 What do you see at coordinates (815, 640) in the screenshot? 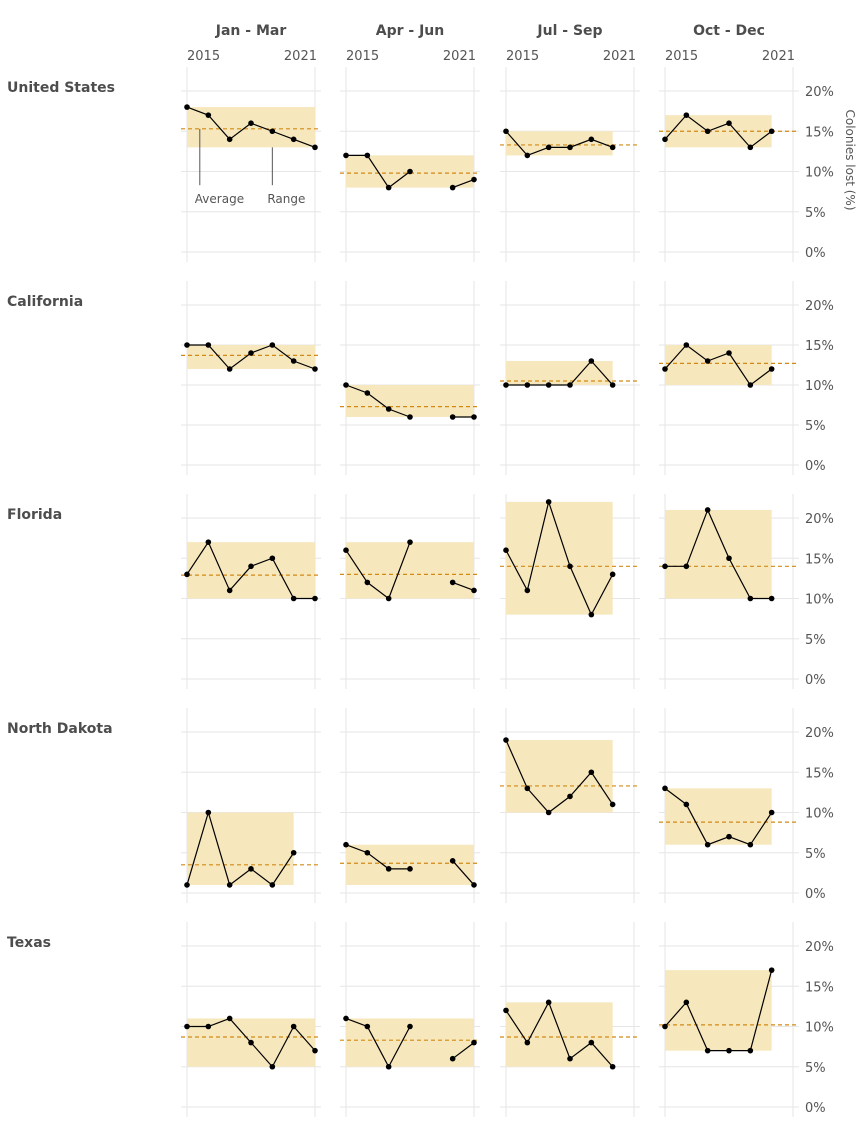
I see `y-tick-label: 5%` at bounding box center [815, 640].